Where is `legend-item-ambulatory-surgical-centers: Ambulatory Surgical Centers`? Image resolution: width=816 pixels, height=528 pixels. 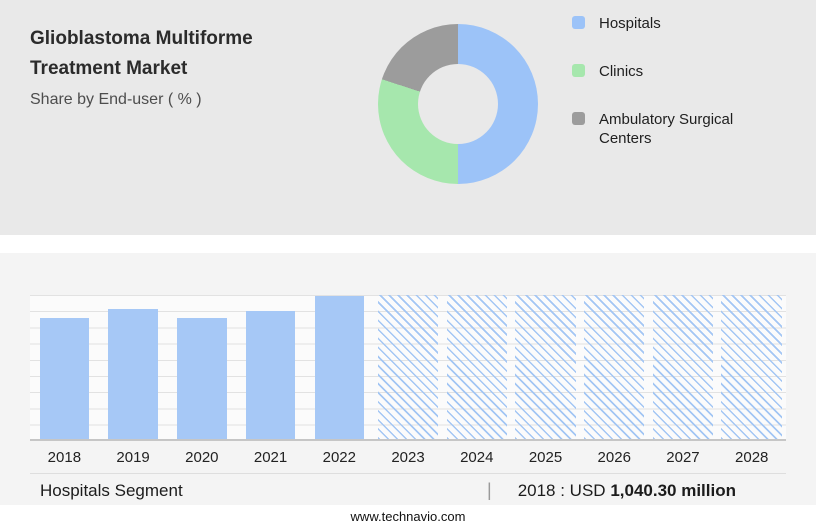 legend-item-ambulatory-surgical-centers: Ambulatory Surgical Centers is located at coordinates (679, 129).